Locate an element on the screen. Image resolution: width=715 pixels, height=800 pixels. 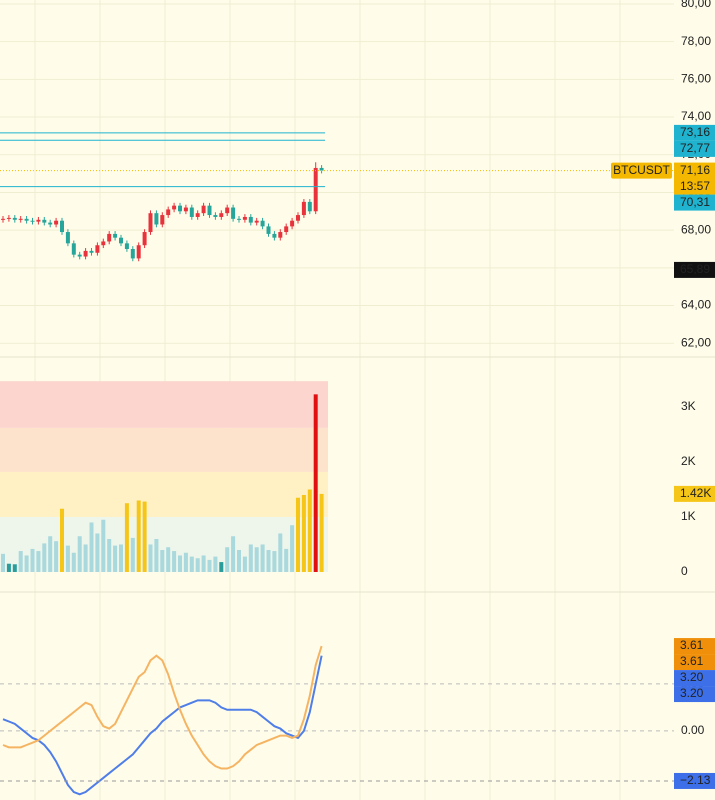
indicator-line is located at coordinates (162, 707).